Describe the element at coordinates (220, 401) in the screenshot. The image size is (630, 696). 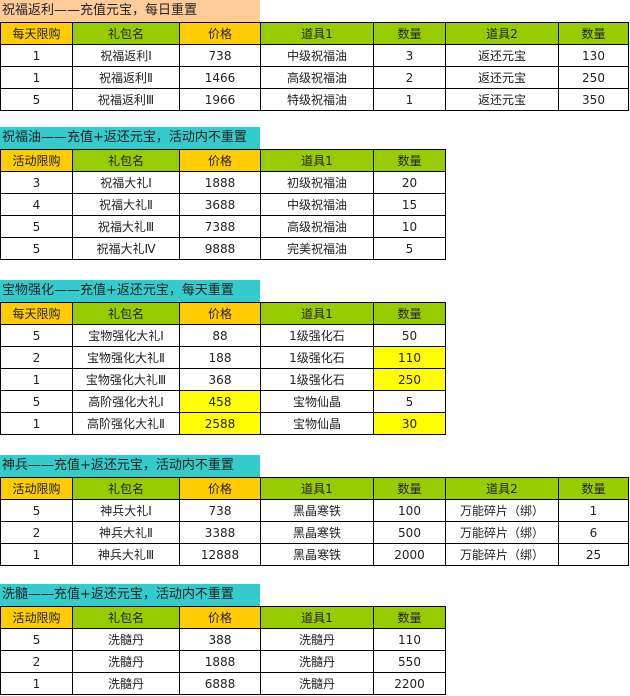
I see `table-cell: 458` at that location.